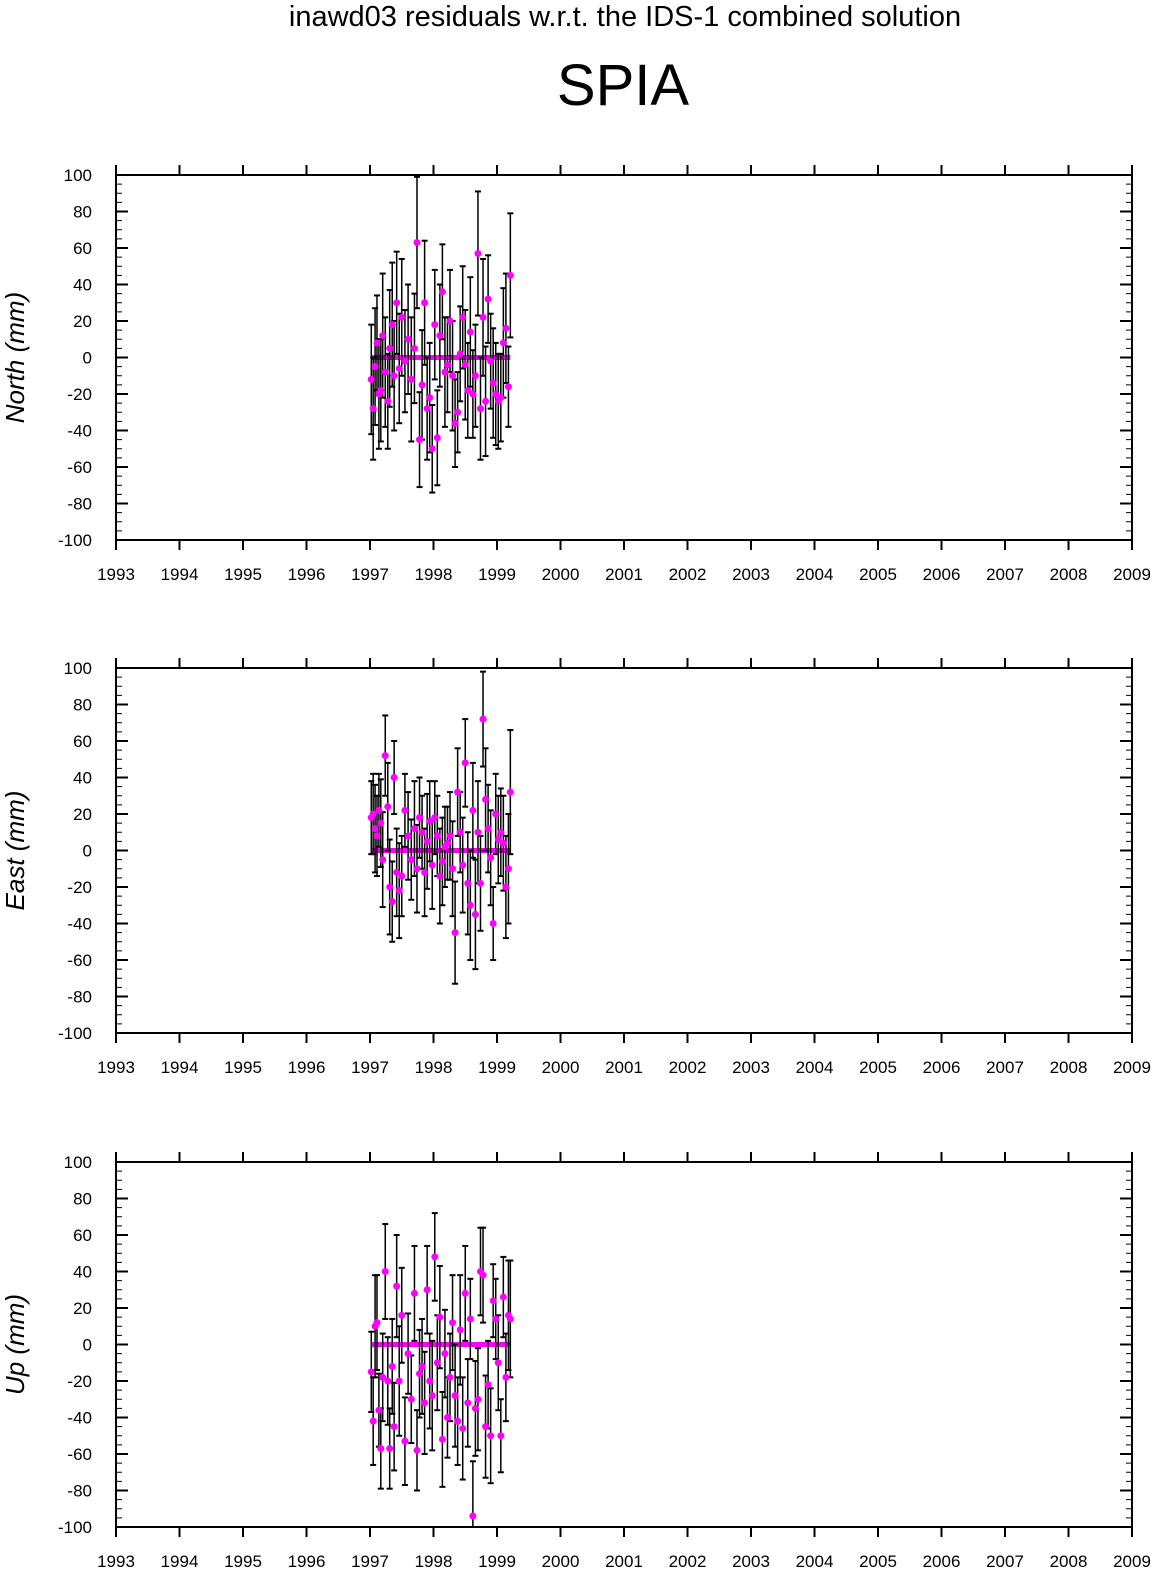  What do you see at coordinates (815, 1067) in the screenshot?
I see `x-tick-label: 2004` at bounding box center [815, 1067].